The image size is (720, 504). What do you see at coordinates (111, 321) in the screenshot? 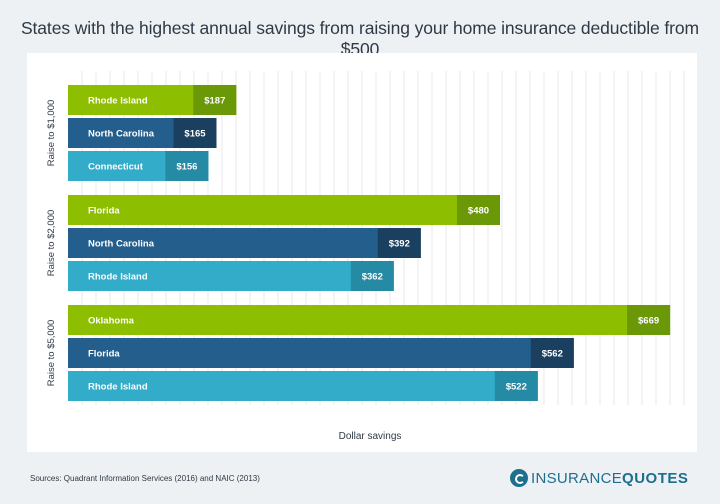
I see `bar-state-label: Oklahoma` at bounding box center [111, 321].